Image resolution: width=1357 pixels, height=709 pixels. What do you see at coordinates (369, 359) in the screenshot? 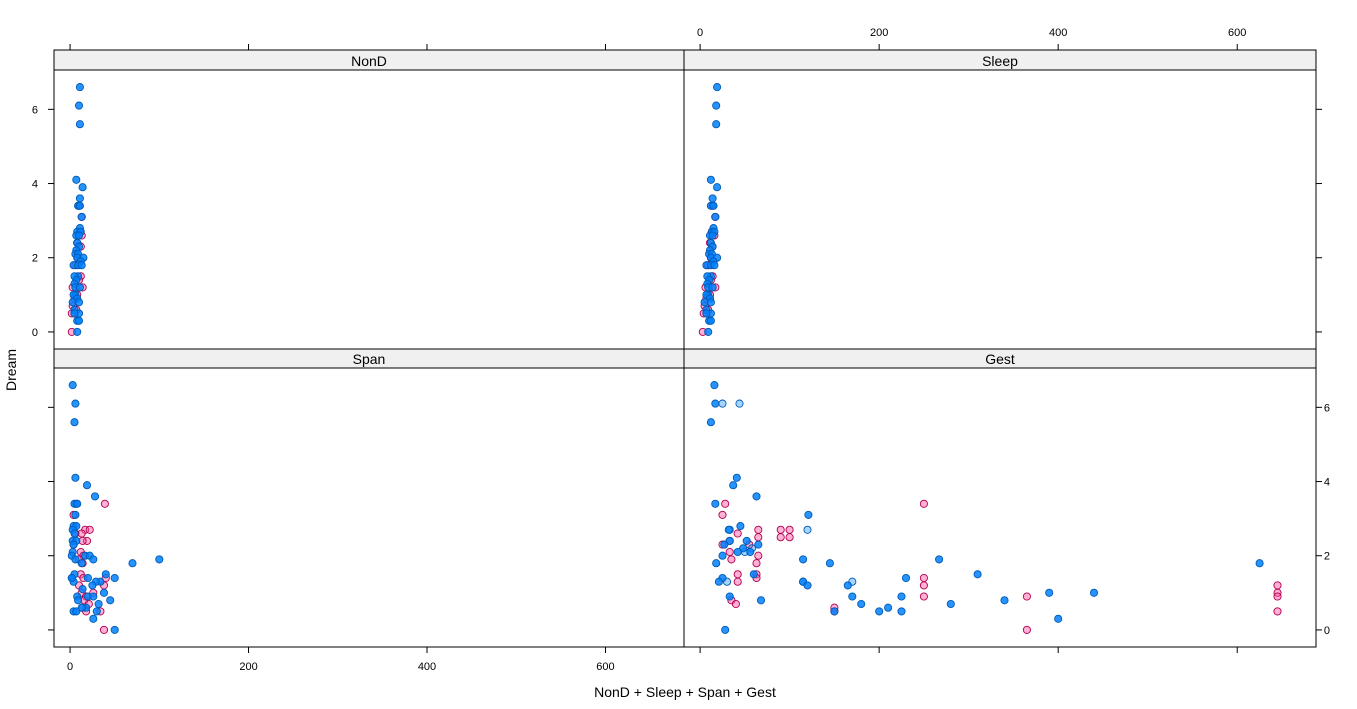
I see `strip-label-span: Span` at bounding box center [369, 359].